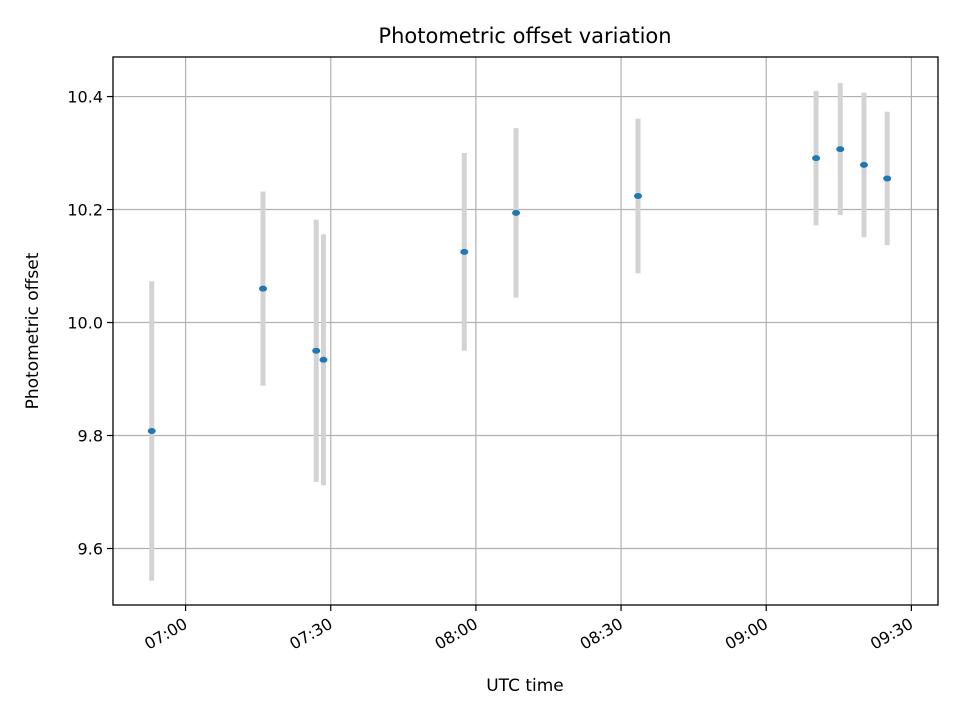 The width and height of the screenshot is (960, 720). What do you see at coordinates (524, 36) in the screenshot?
I see `chart-title: Photometric offset variation` at bounding box center [524, 36].